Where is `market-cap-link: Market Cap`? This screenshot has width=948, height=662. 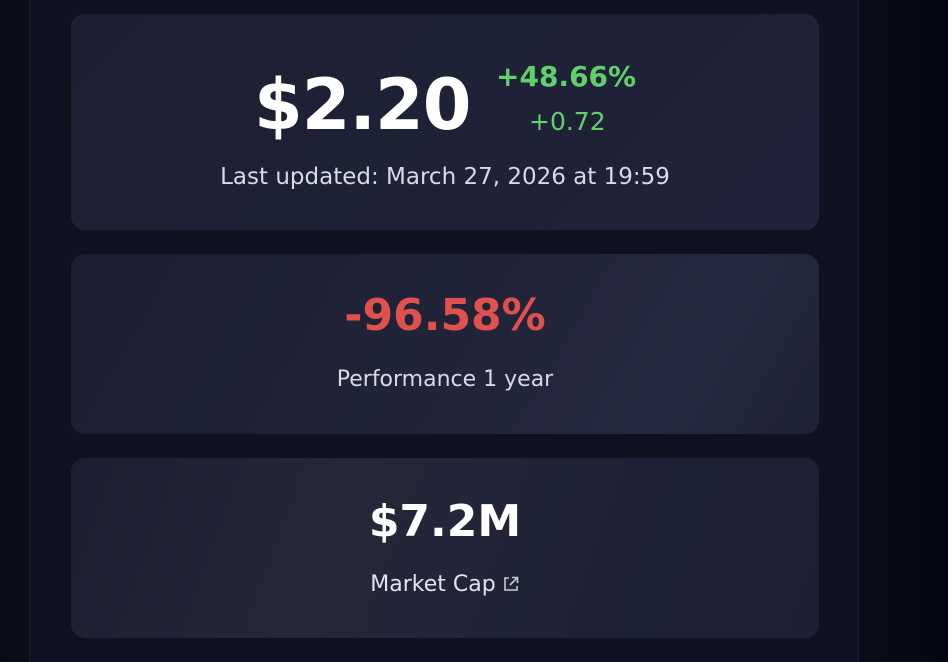 market-cap-link: Market Cap is located at coordinates (444, 584).